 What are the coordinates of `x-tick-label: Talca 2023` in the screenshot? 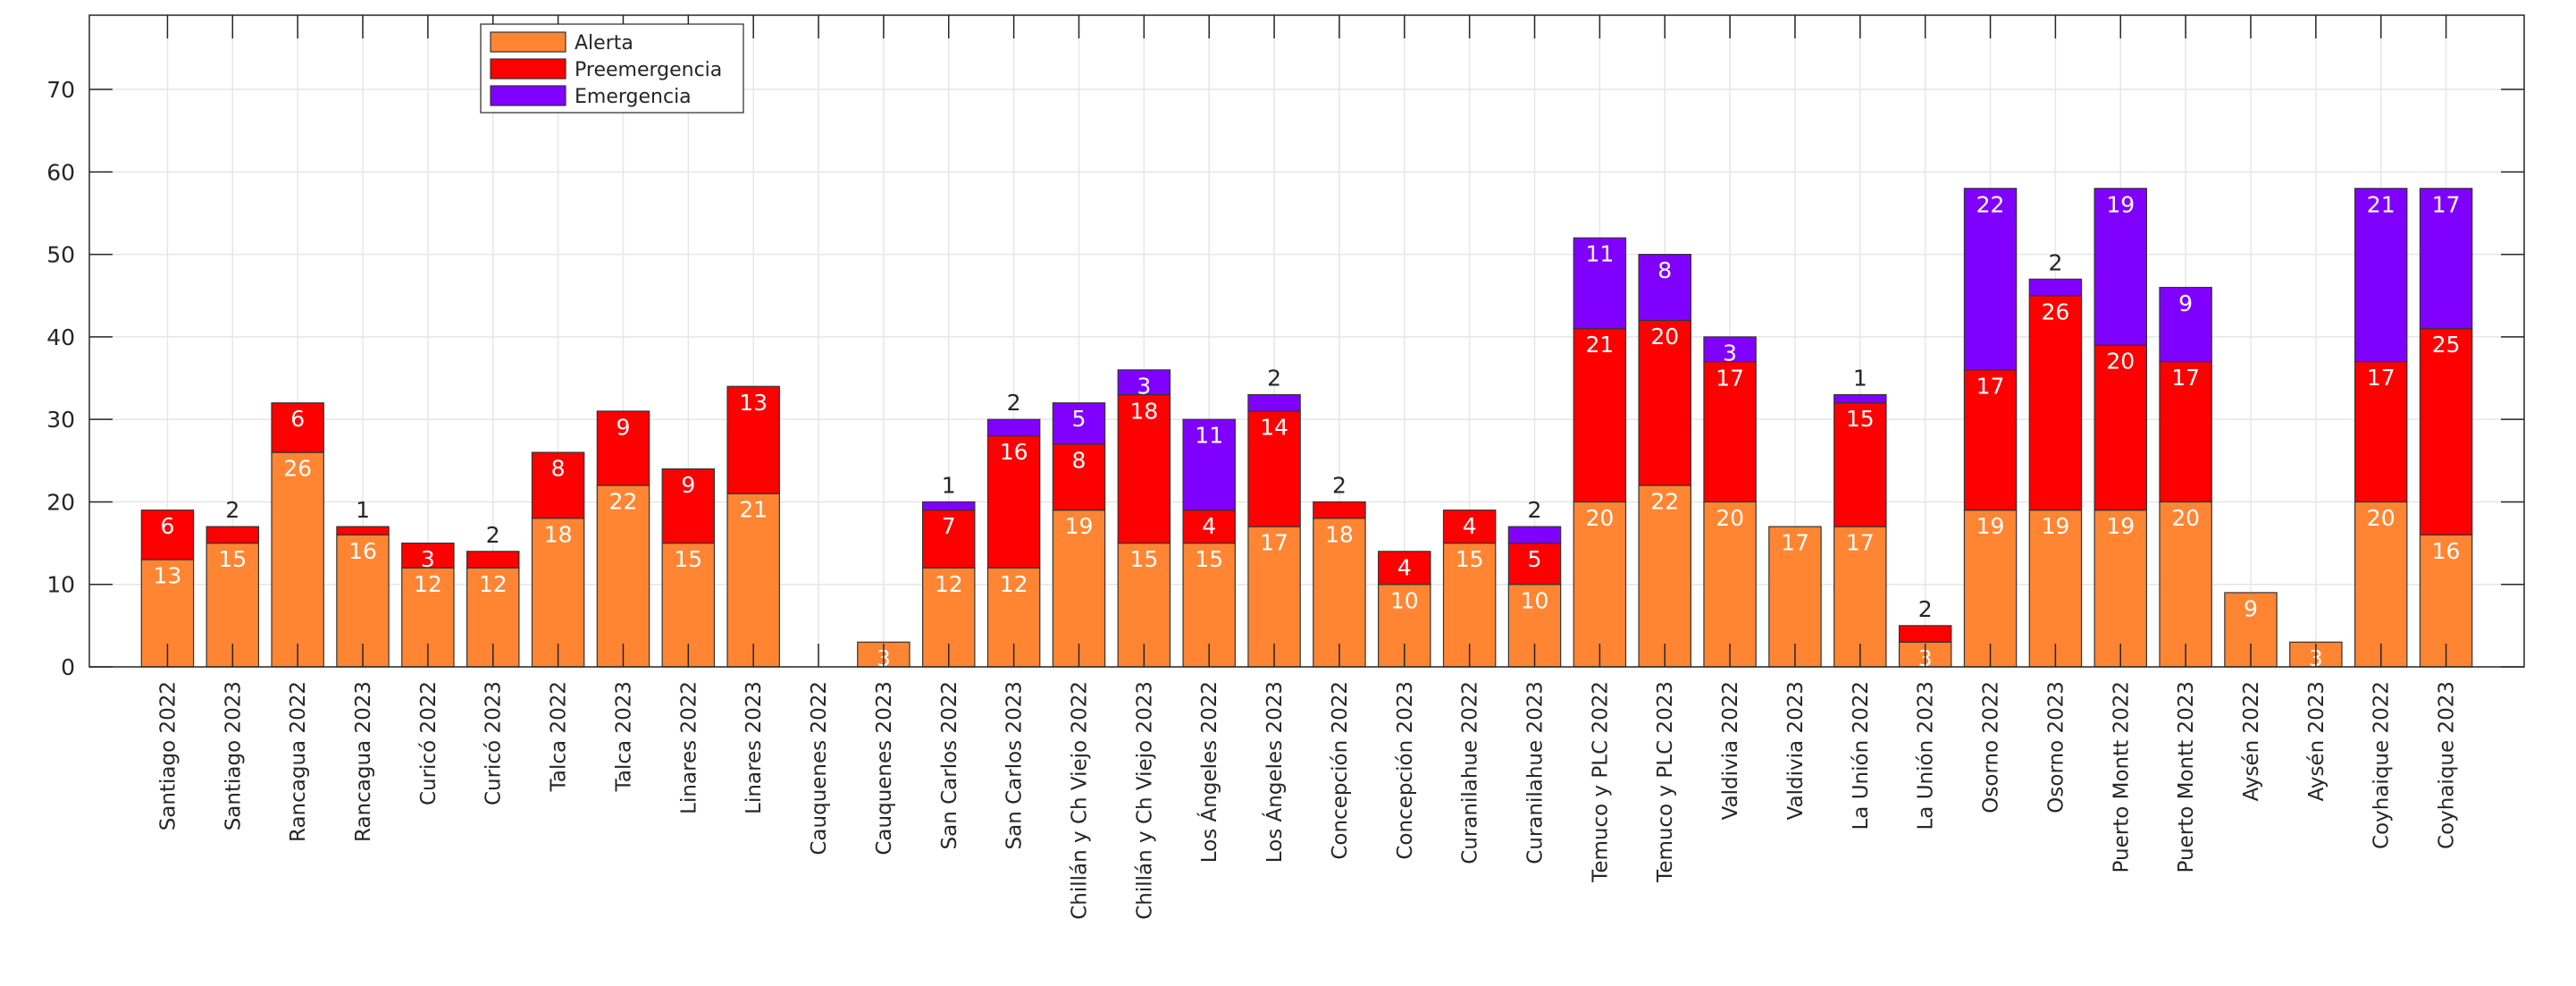 It's located at (623, 737).